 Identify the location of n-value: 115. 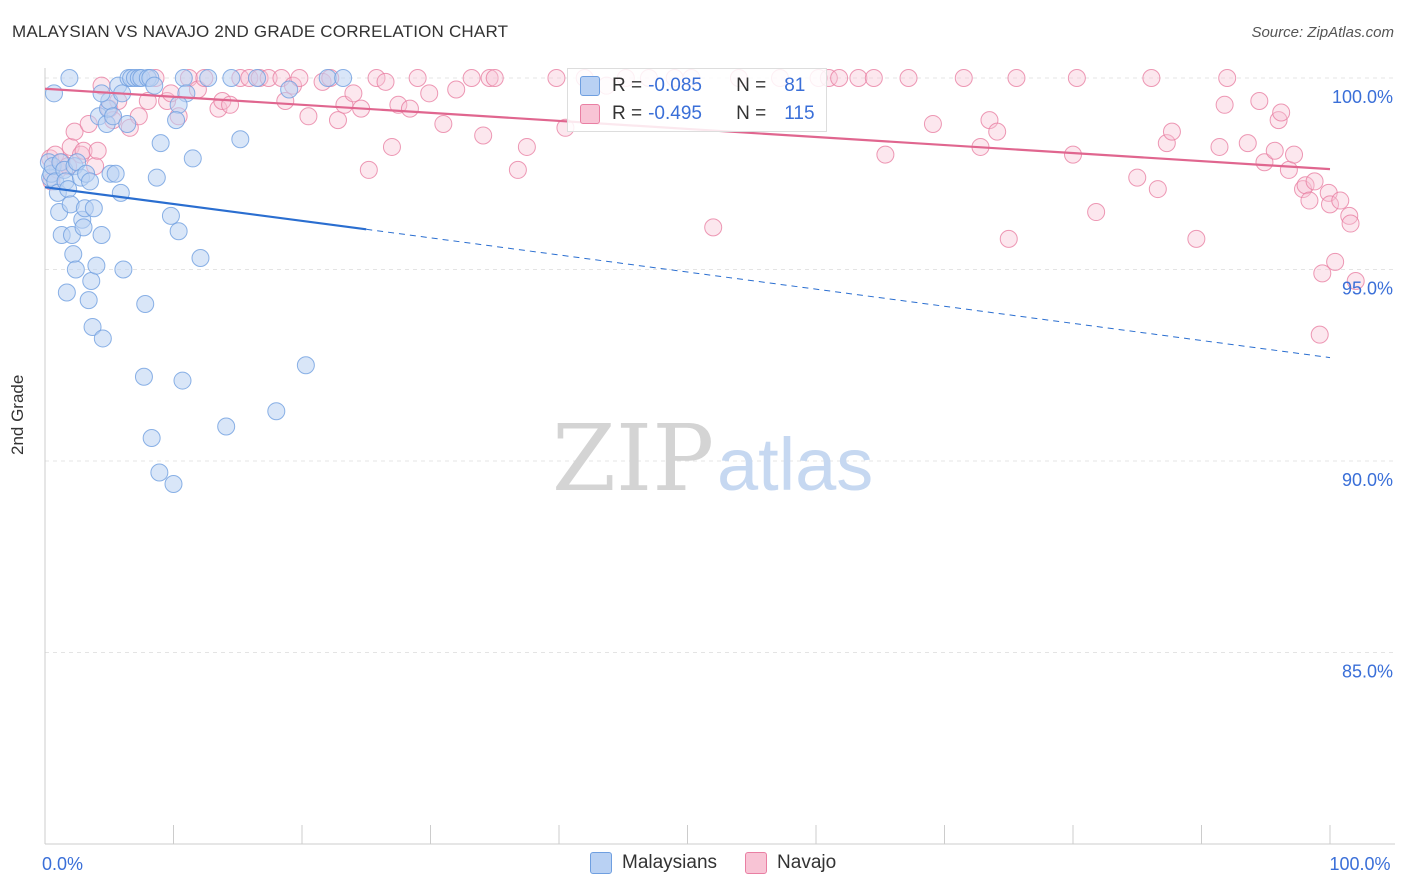
(799, 113).